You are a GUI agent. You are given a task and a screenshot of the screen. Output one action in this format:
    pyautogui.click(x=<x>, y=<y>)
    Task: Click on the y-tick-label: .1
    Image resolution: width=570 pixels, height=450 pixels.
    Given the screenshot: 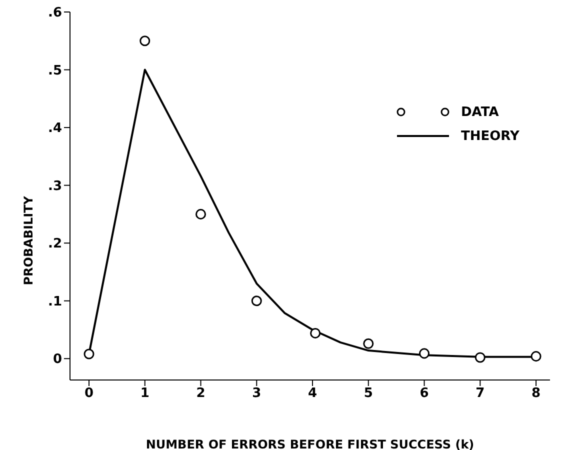 What is the action you would take?
    pyautogui.click(x=55, y=302)
    